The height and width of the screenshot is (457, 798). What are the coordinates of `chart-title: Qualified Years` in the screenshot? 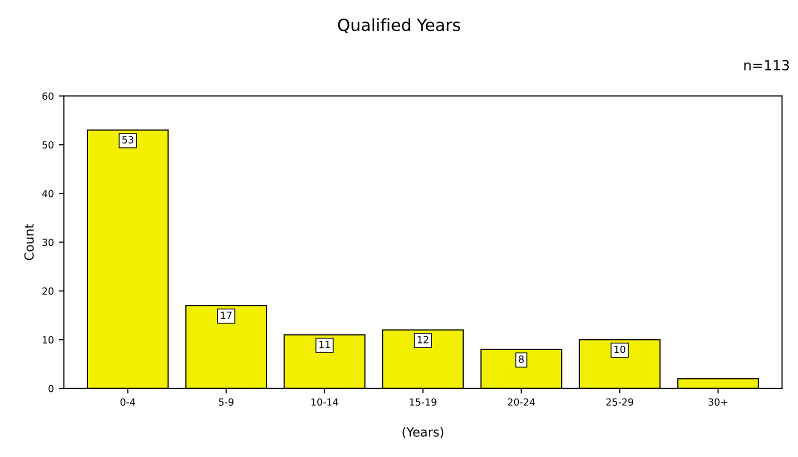 It's located at (399, 26).